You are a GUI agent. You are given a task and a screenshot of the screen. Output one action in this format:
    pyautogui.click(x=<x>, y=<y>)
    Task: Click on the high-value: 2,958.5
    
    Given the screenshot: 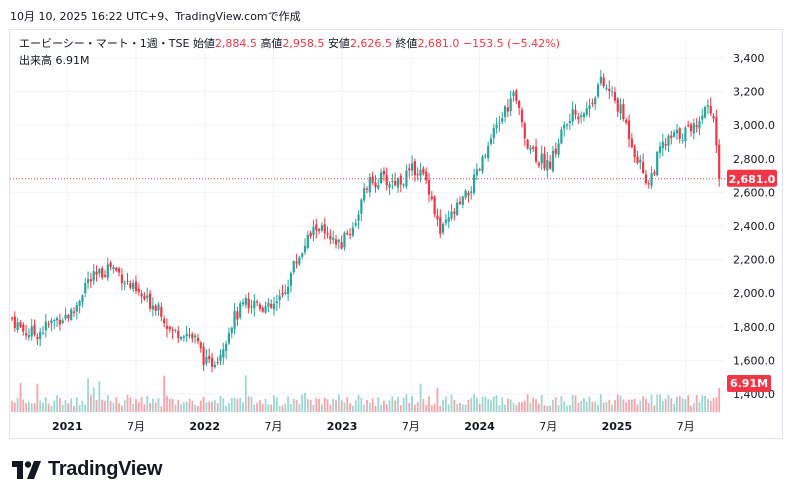 What is the action you would take?
    pyautogui.click(x=303, y=43)
    